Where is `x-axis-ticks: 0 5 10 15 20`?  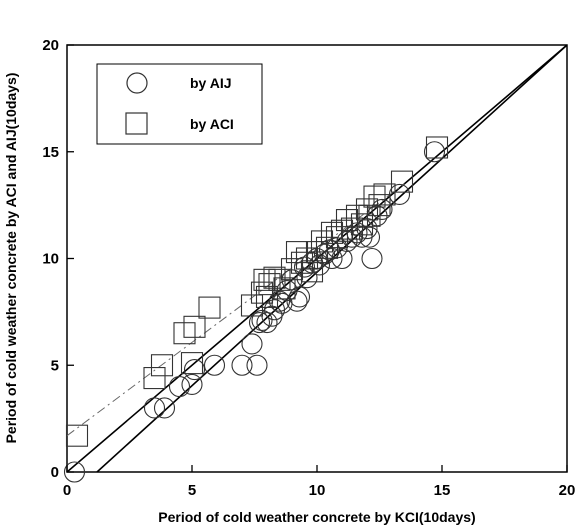
x-axis-ticks: 0 5 10 15 20 is located at coordinates (319, 482).